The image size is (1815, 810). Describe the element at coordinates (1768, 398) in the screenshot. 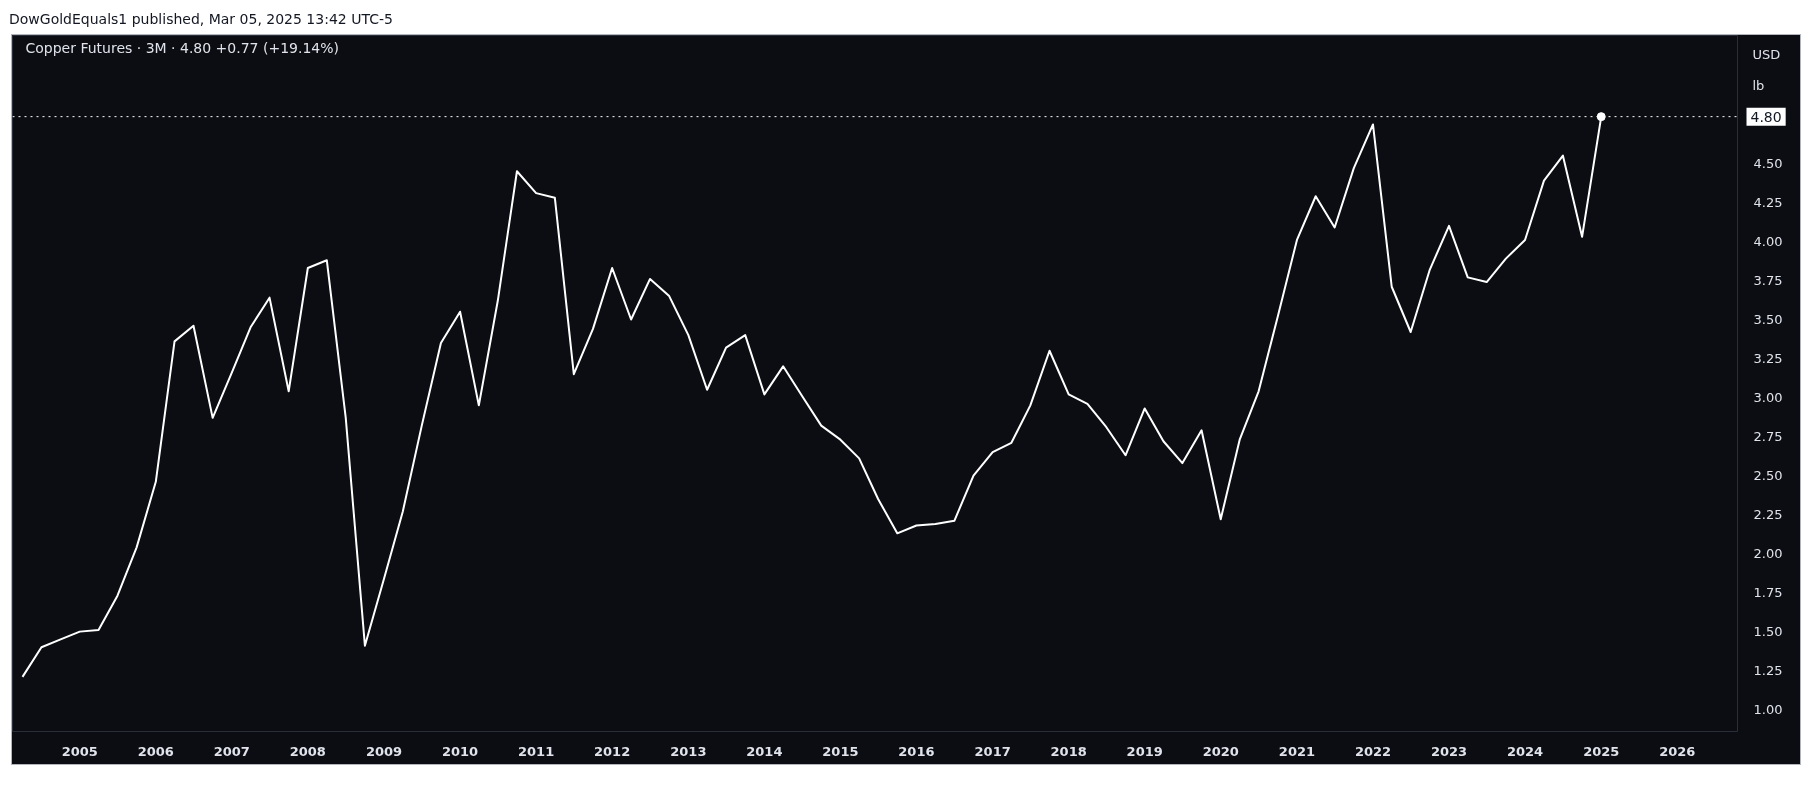

I see `y-tick-label: 3.00` at that location.